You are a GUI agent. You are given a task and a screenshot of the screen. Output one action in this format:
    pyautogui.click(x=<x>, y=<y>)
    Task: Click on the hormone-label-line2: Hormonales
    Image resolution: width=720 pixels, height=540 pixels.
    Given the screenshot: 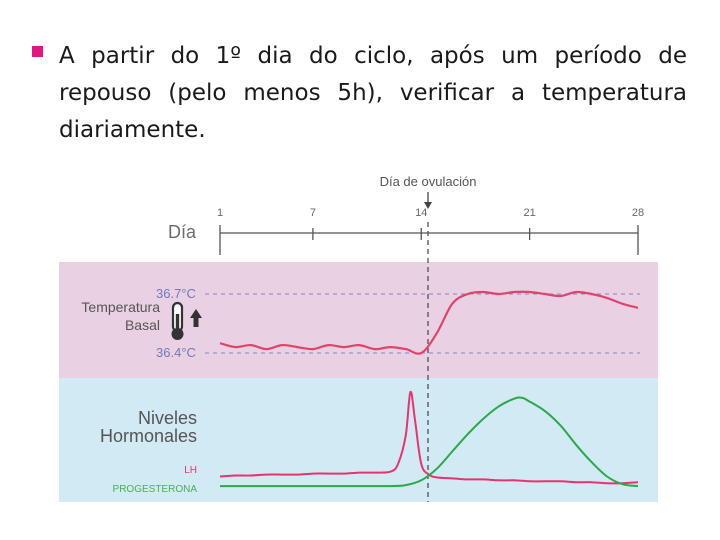 What is the action you would take?
    pyautogui.click(x=148, y=436)
    